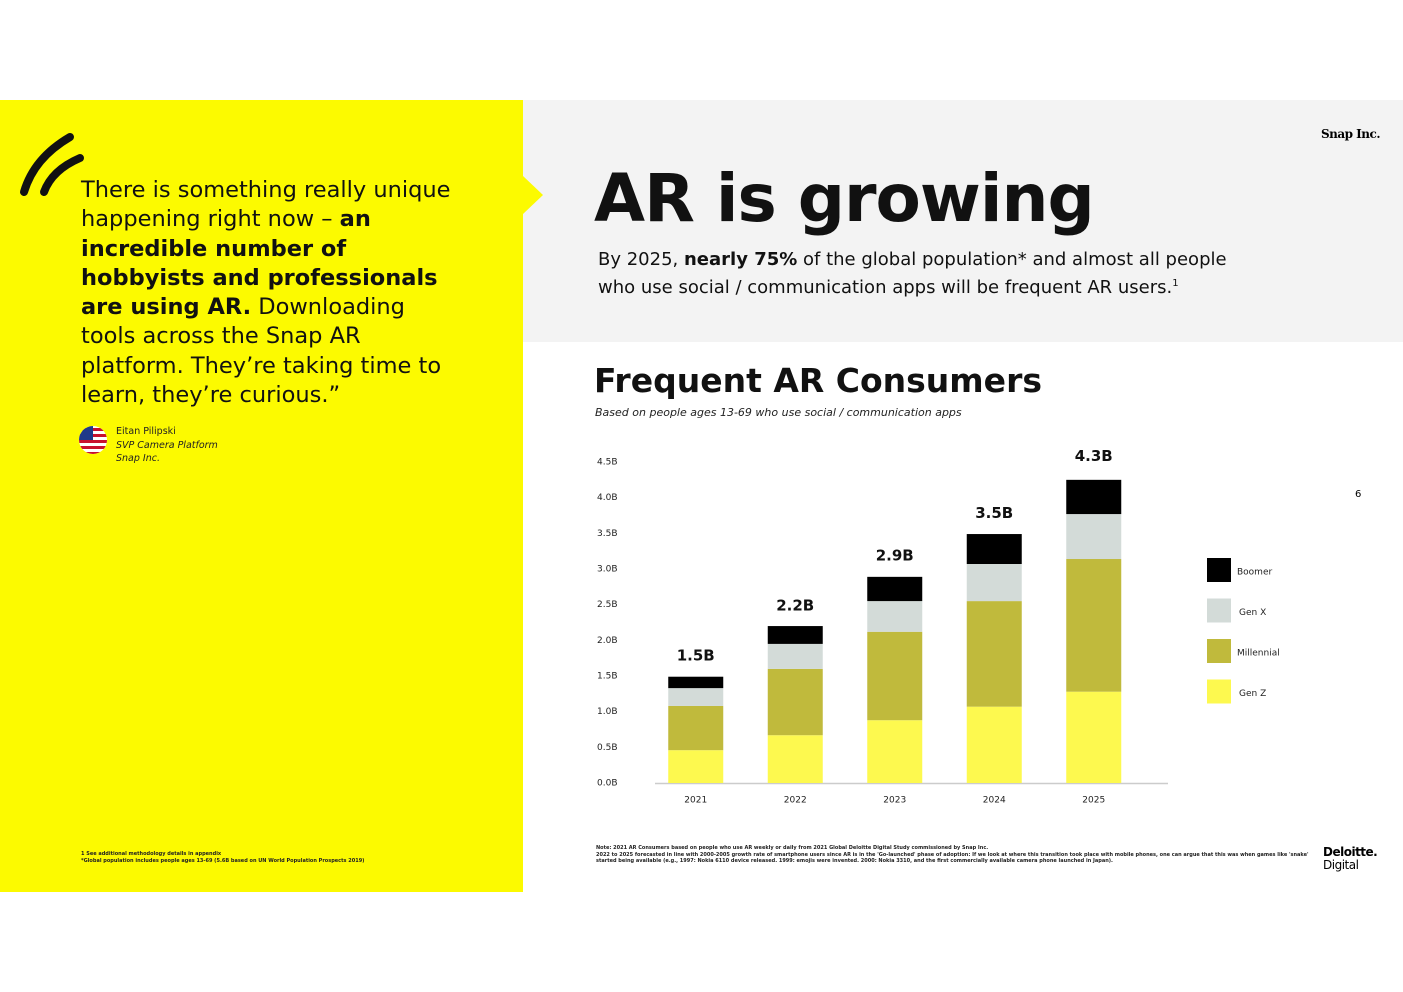 The image size is (1403, 992). What do you see at coordinates (818, 380) in the screenshot?
I see `chart-title: Frequent AR Consumers` at bounding box center [818, 380].